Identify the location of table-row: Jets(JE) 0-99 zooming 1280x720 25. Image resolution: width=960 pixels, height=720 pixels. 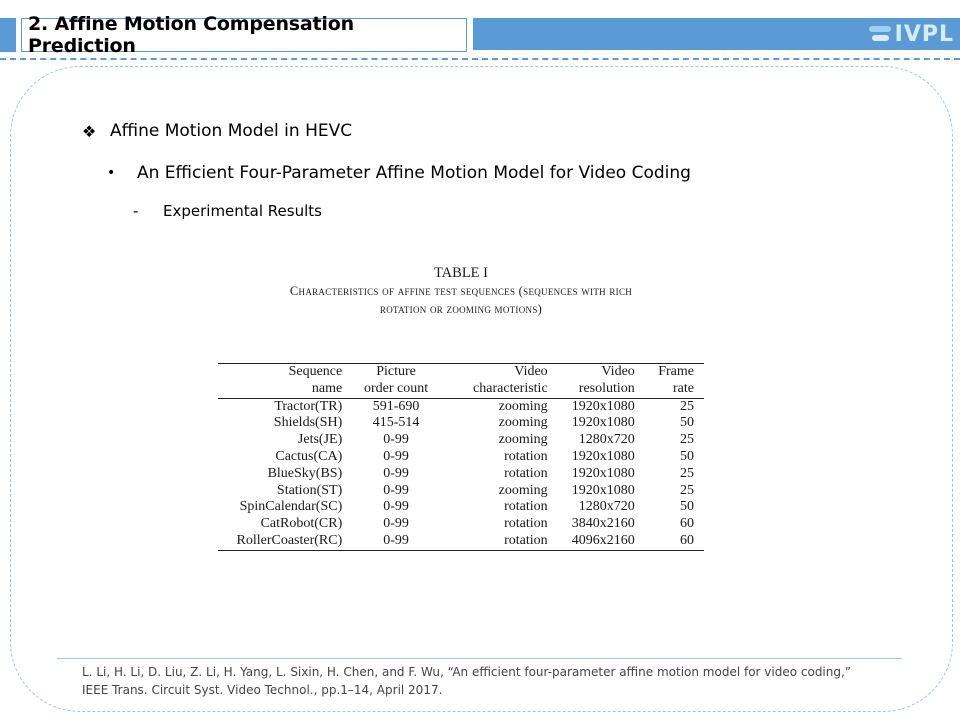
(495, 440).